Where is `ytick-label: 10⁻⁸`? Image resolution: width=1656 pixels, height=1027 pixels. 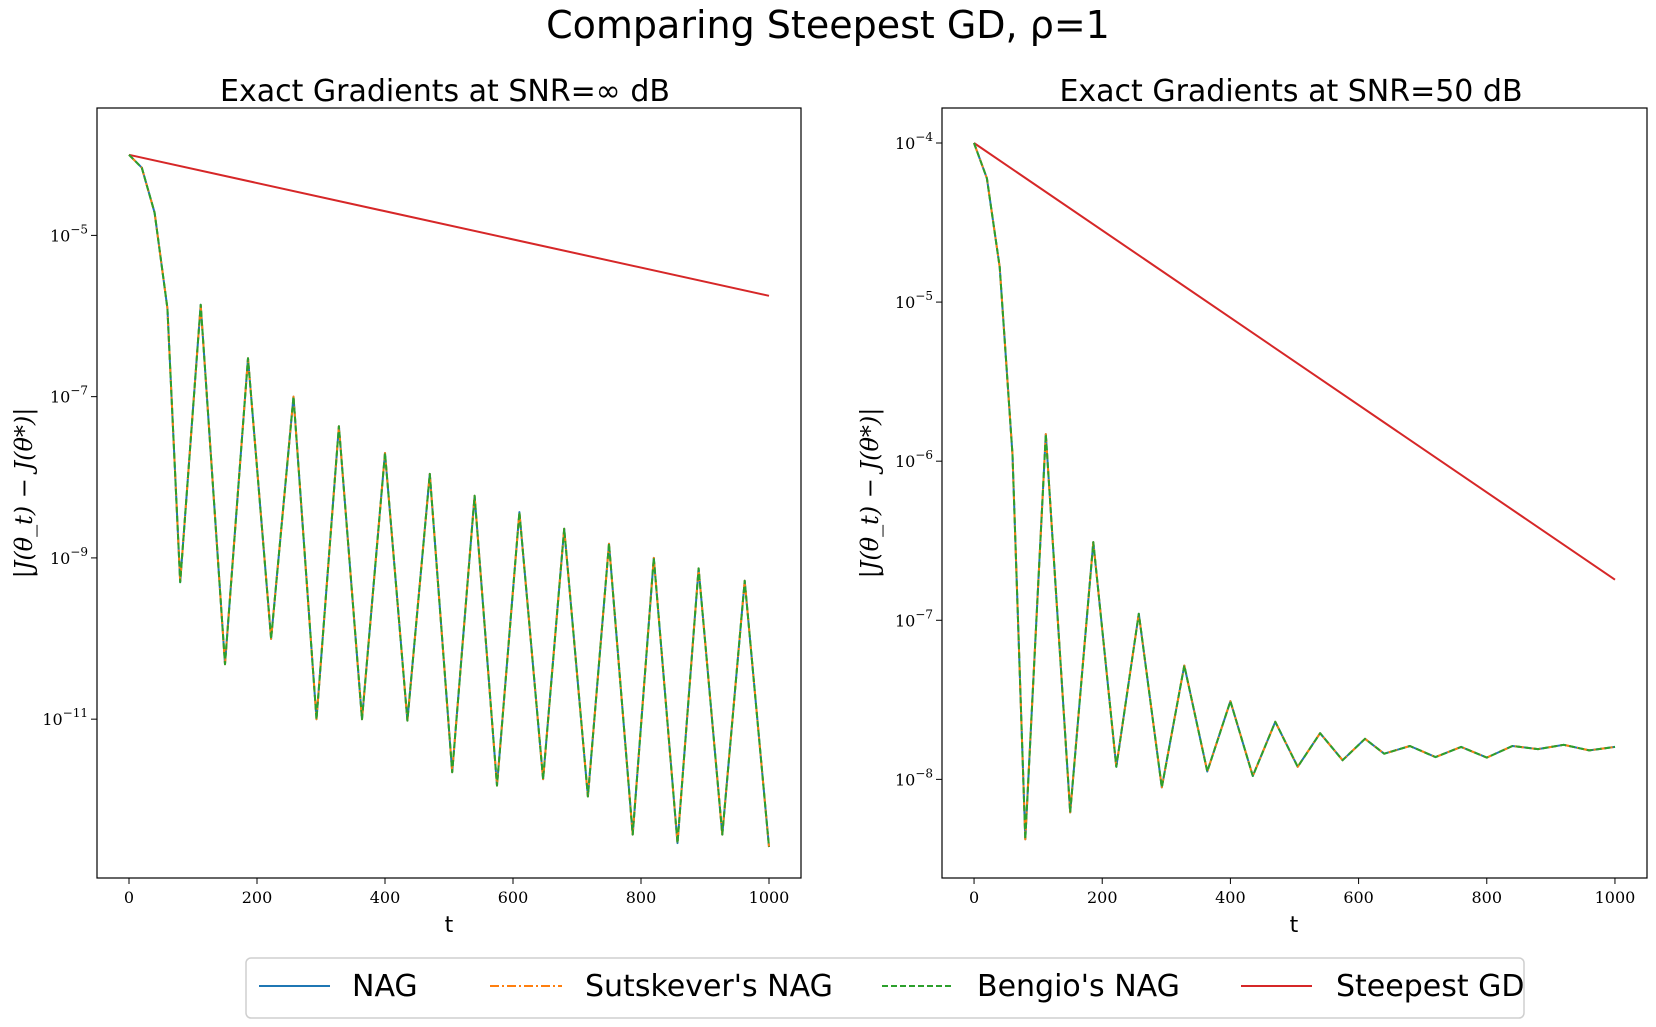
ytick-label: 10⁻⁸ is located at coordinates (914, 777).